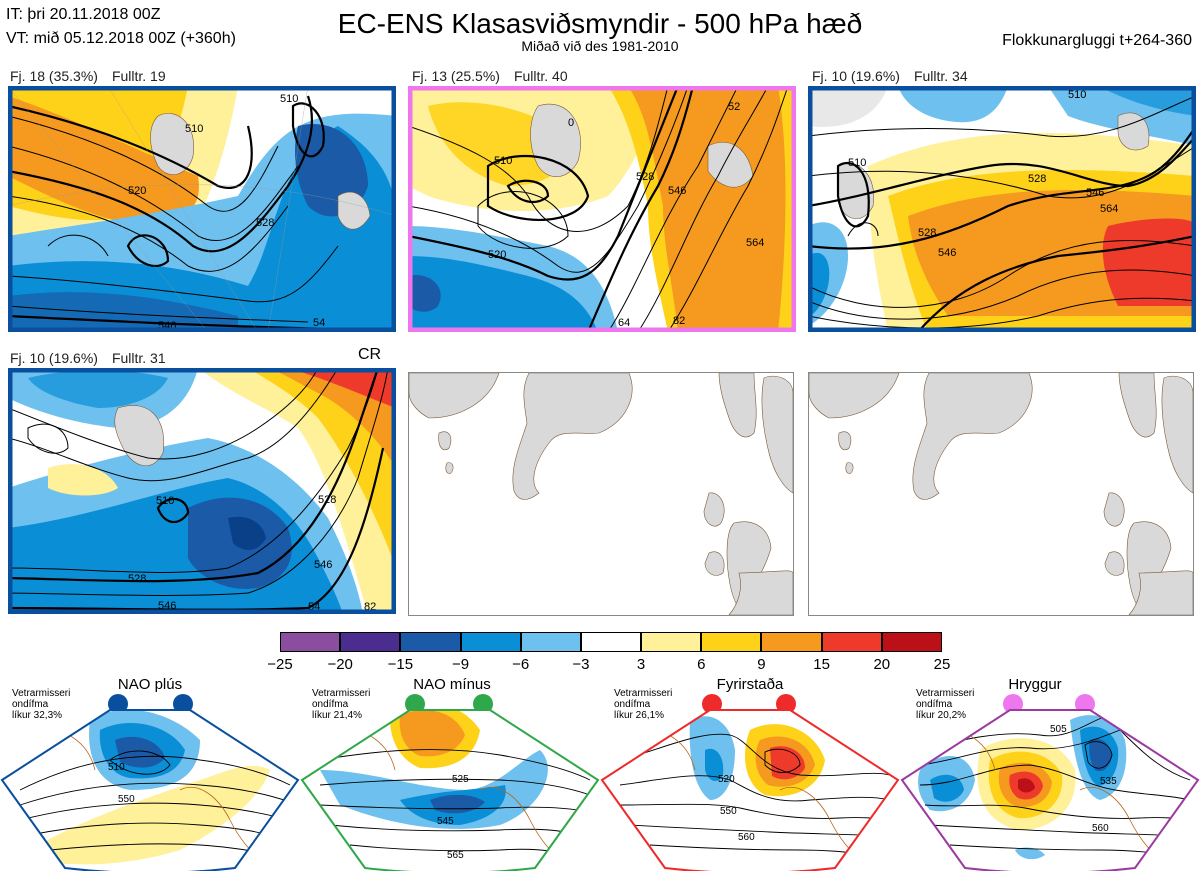 This screenshot has width=1200, height=871. What do you see at coordinates (571, 123) in the screenshot?
I see `contour-label: 0` at bounding box center [571, 123].